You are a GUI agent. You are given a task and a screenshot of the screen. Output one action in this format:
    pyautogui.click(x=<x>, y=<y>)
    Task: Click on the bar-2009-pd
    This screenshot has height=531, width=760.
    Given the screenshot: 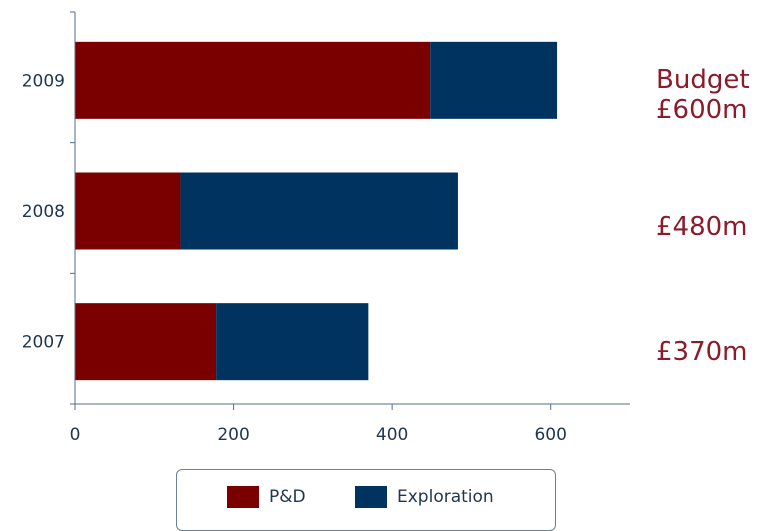 What is the action you would take?
    pyautogui.click(x=253, y=80)
    